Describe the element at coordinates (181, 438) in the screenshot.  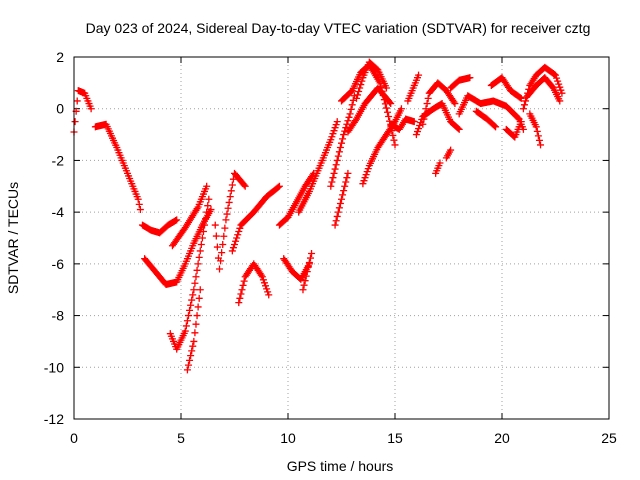
I see `x-tick-label: 5` at that location.